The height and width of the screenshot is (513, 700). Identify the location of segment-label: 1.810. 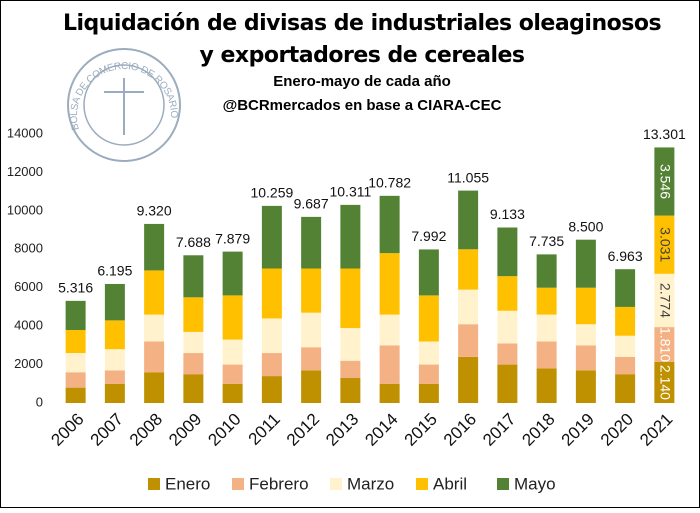
(666, 344).